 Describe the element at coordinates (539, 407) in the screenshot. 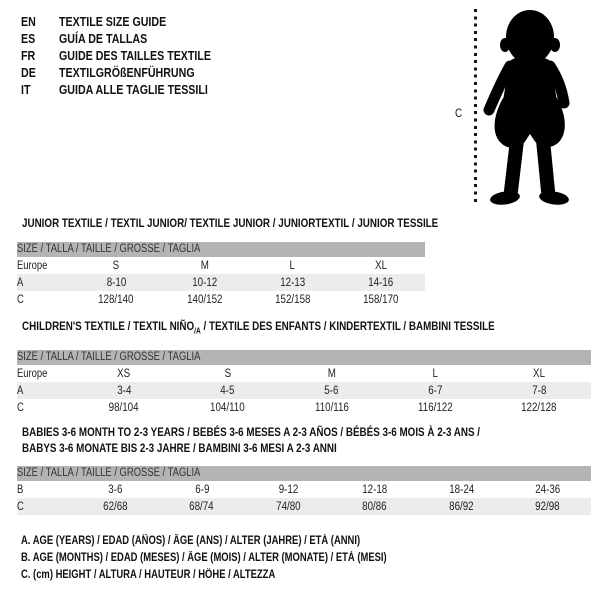

I see `value-cell: 122/128` at that location.